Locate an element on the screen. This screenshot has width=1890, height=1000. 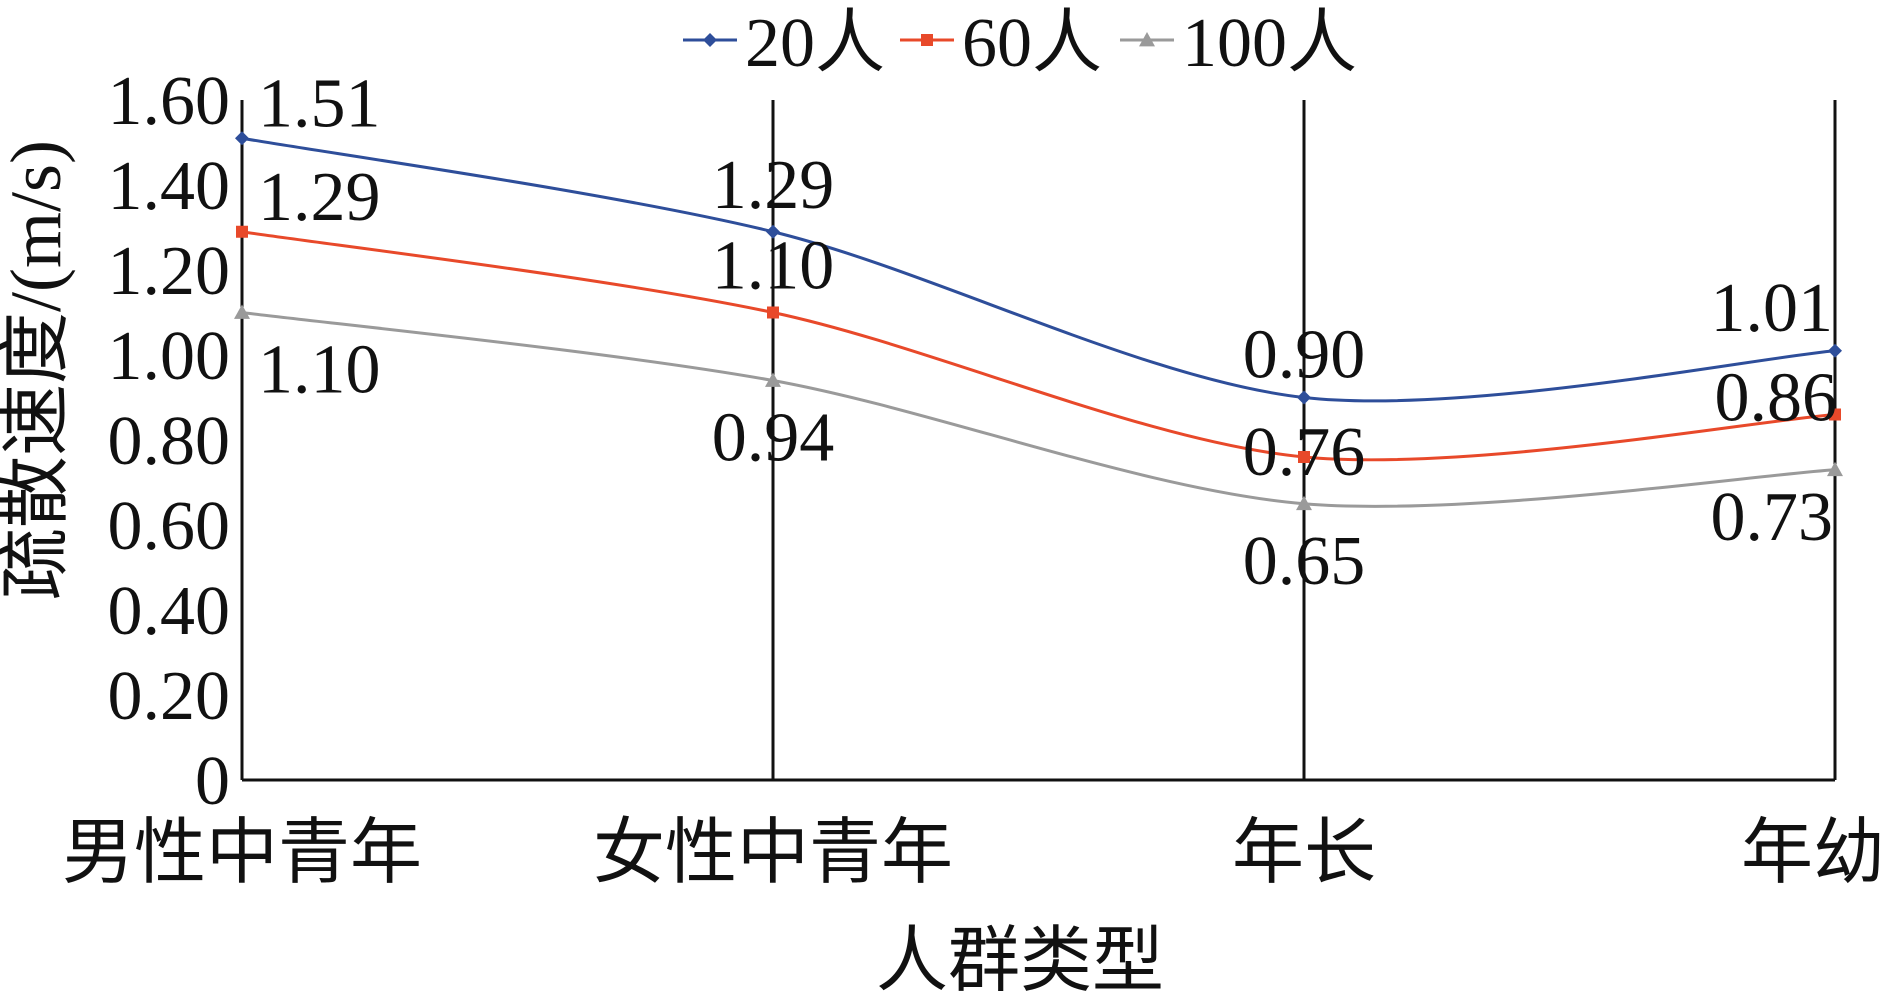
data-label: 0.76 is located at coordinates (1304, 452).